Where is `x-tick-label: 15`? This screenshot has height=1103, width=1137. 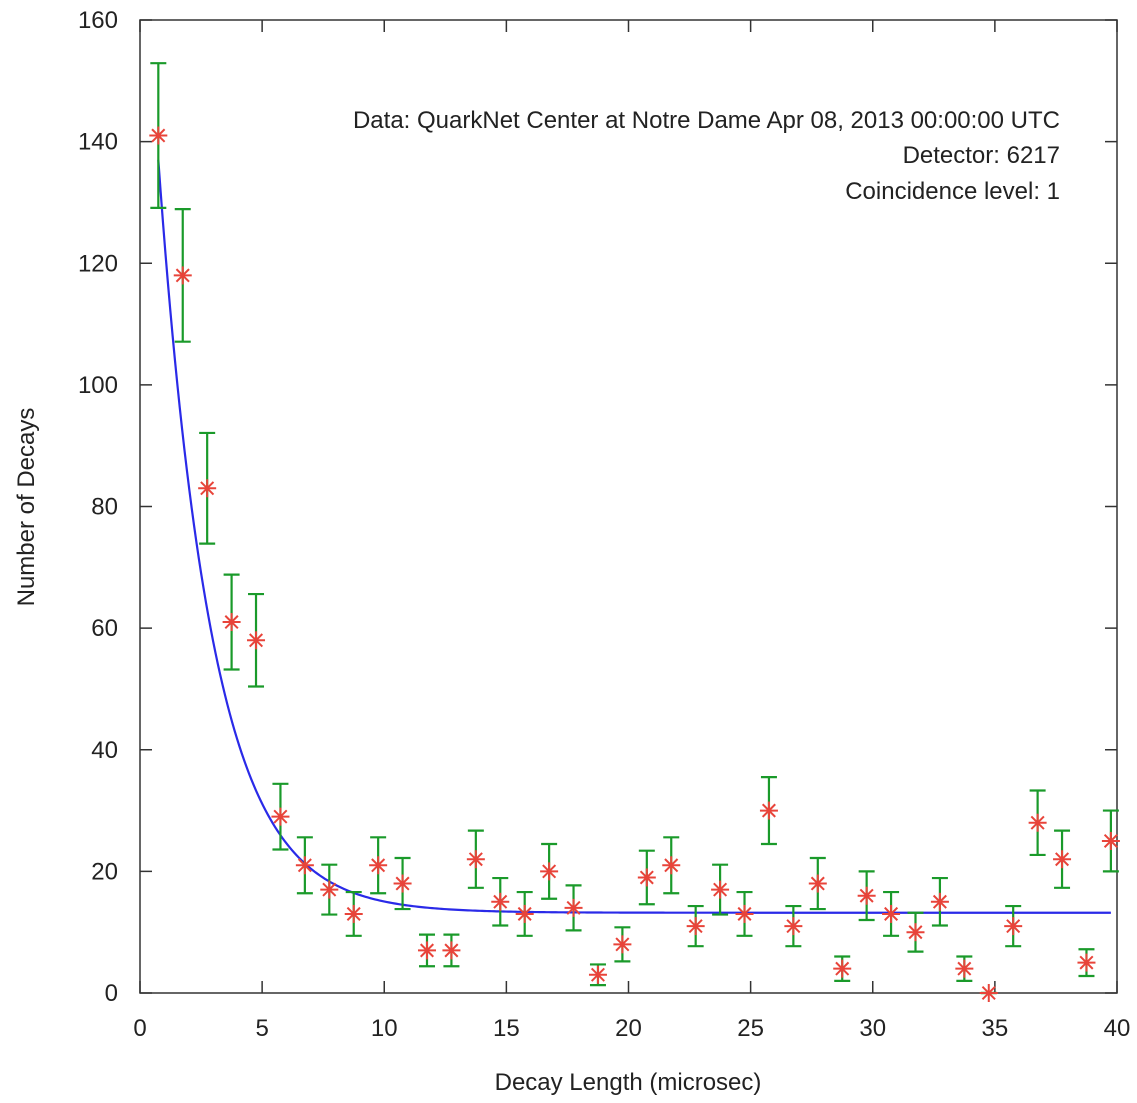 x-tick-label: 15 is located at coordinates (506, 1028).